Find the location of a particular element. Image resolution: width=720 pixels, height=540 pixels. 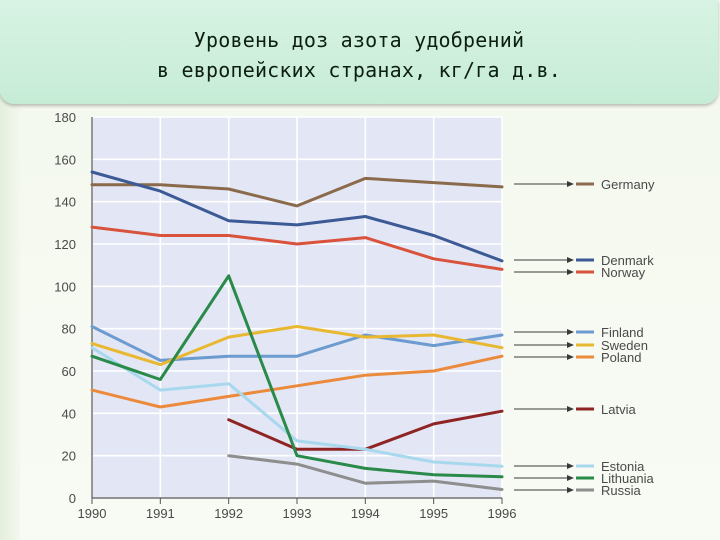

y-tick-label: 60 is located at coordinates (69, 371).